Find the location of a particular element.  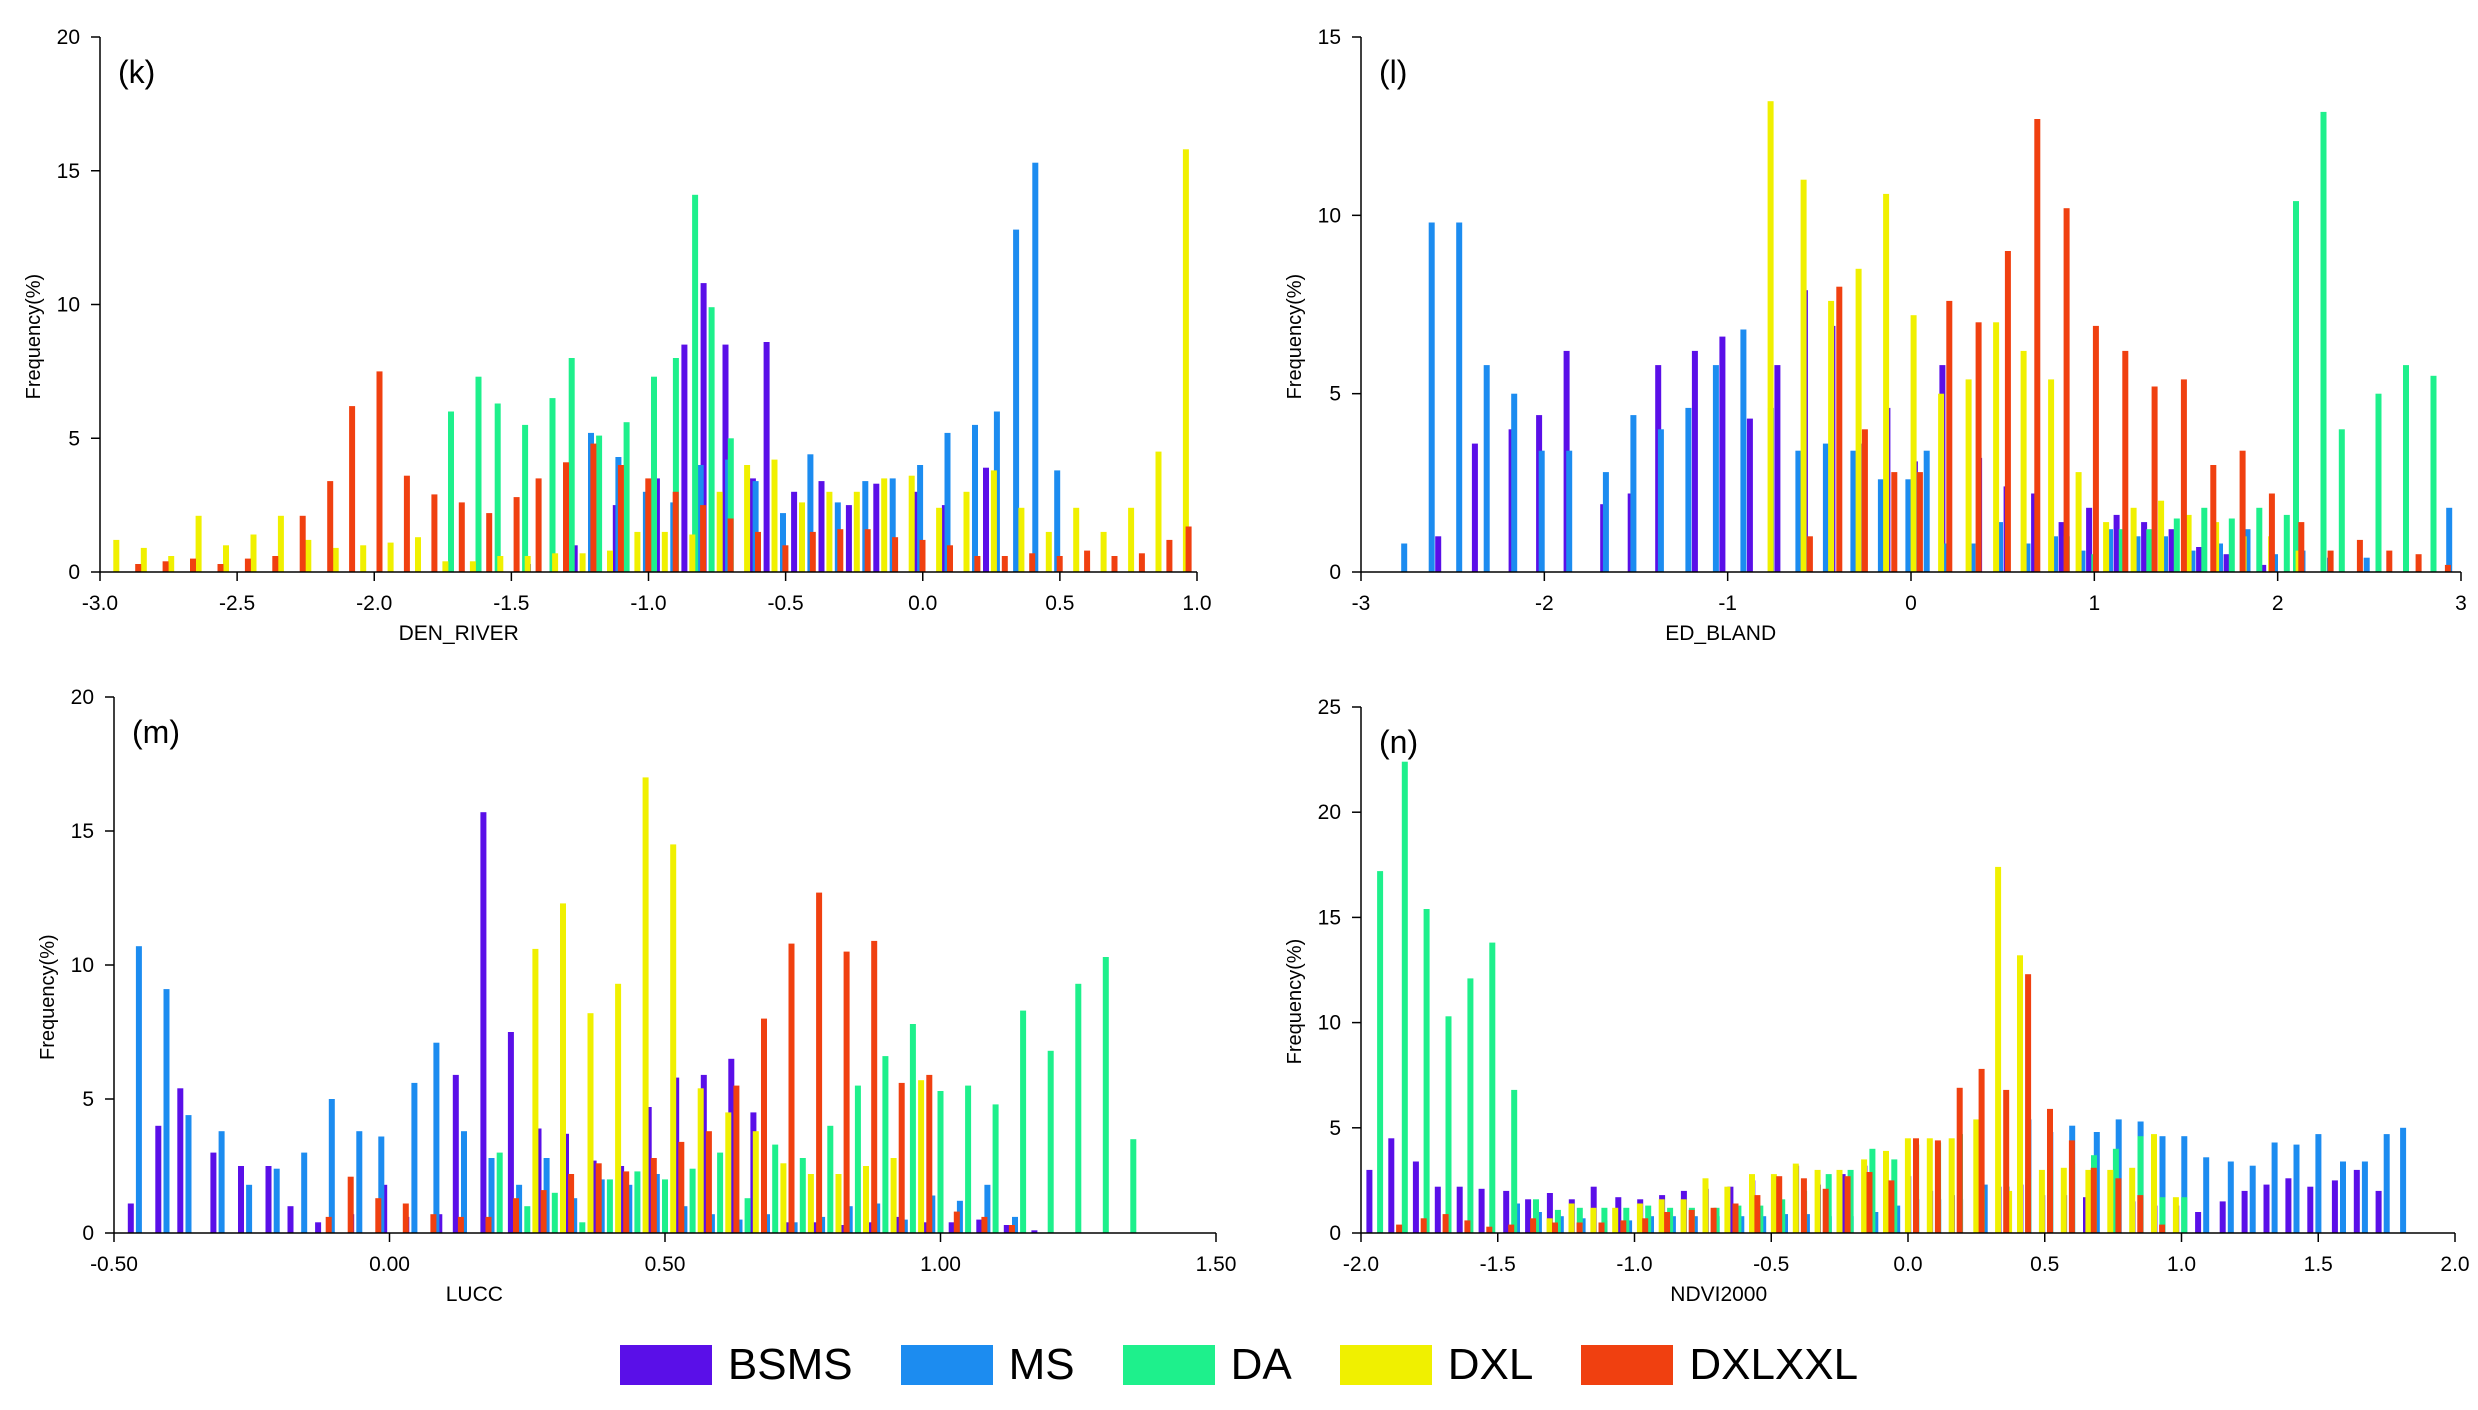

x-tick-label-k-7: 0.5 is located at coordinates (1059, 603).